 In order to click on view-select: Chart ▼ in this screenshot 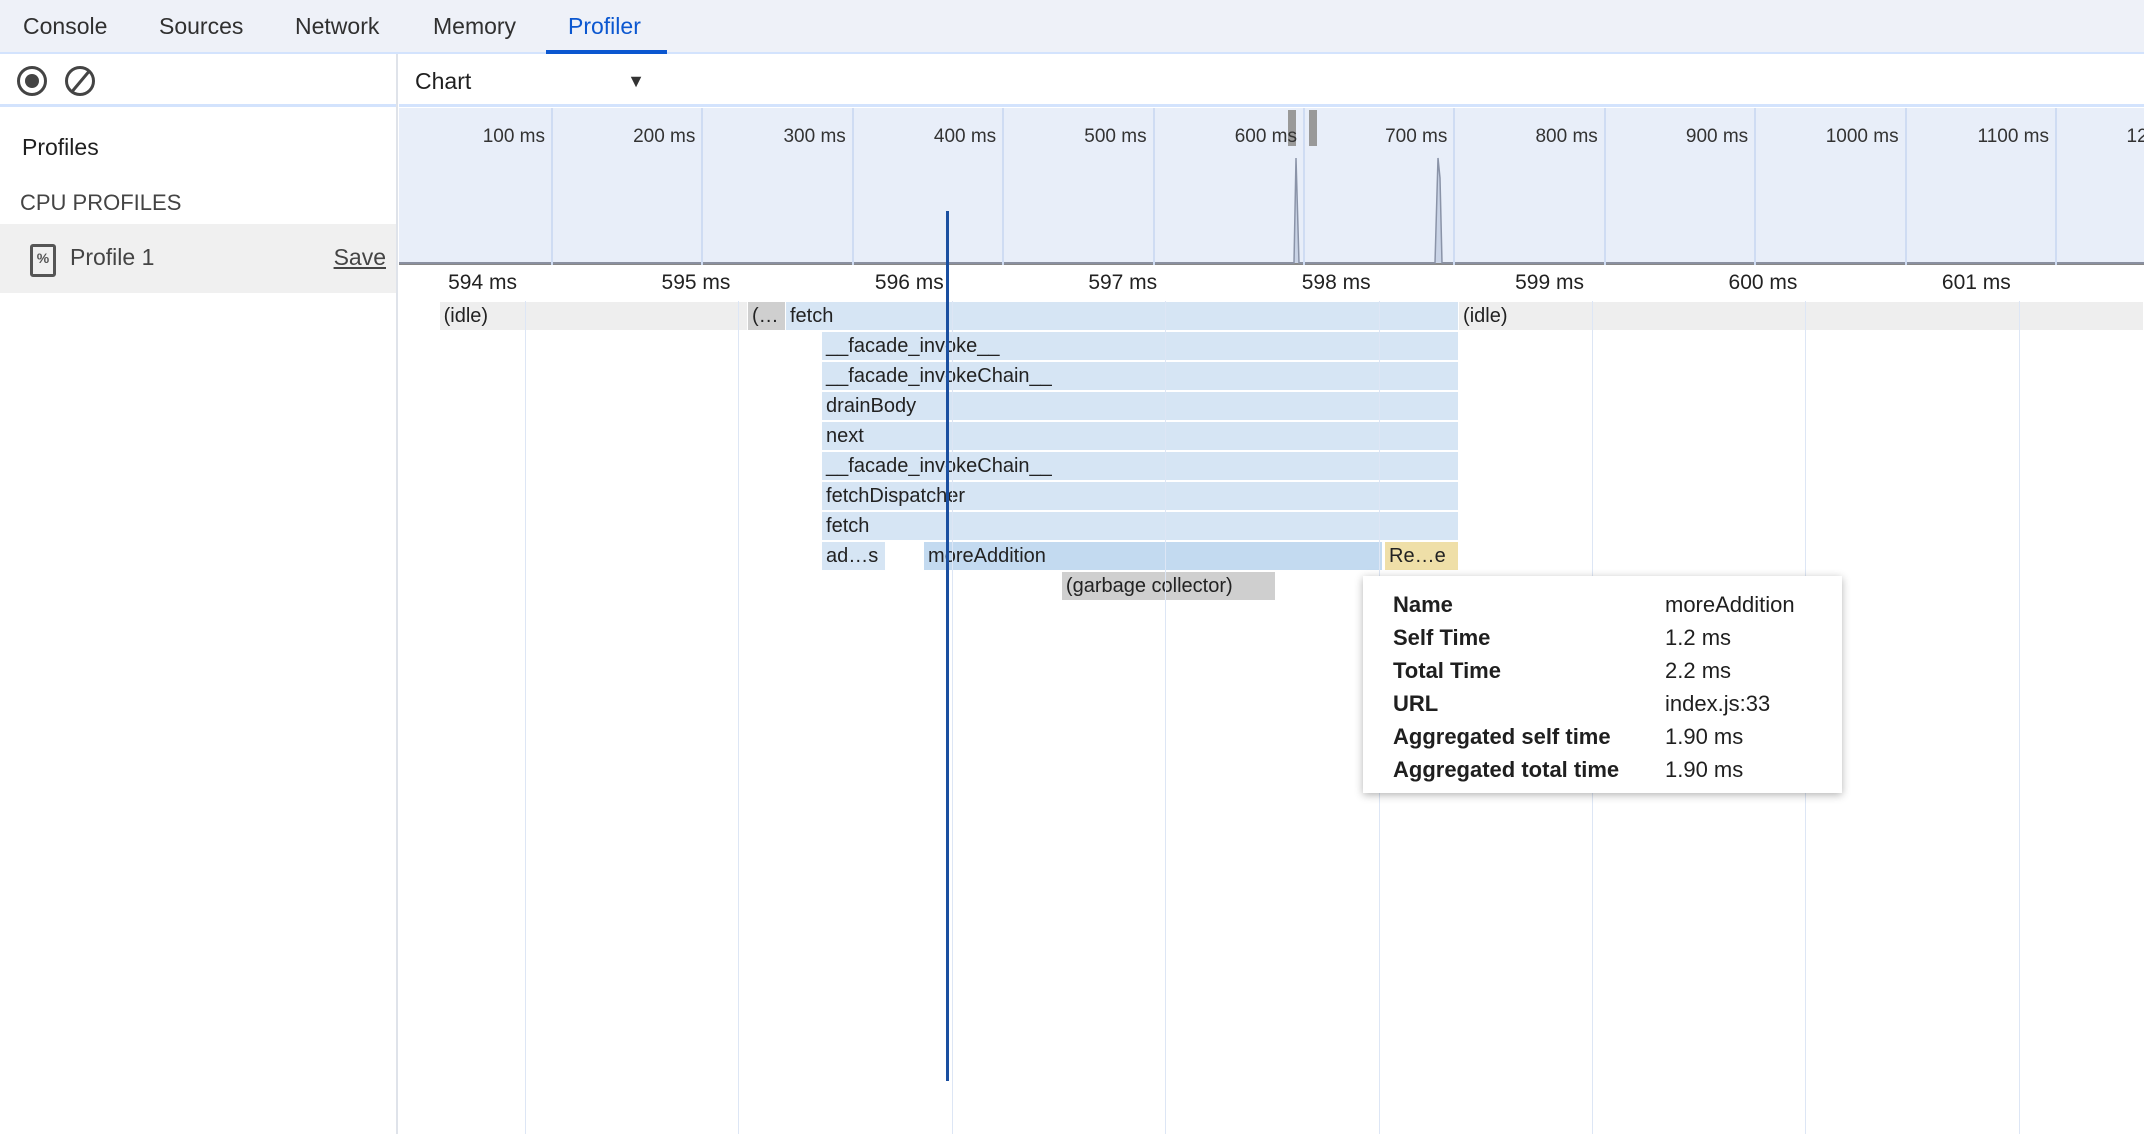, I will do `click(530, 81)`.